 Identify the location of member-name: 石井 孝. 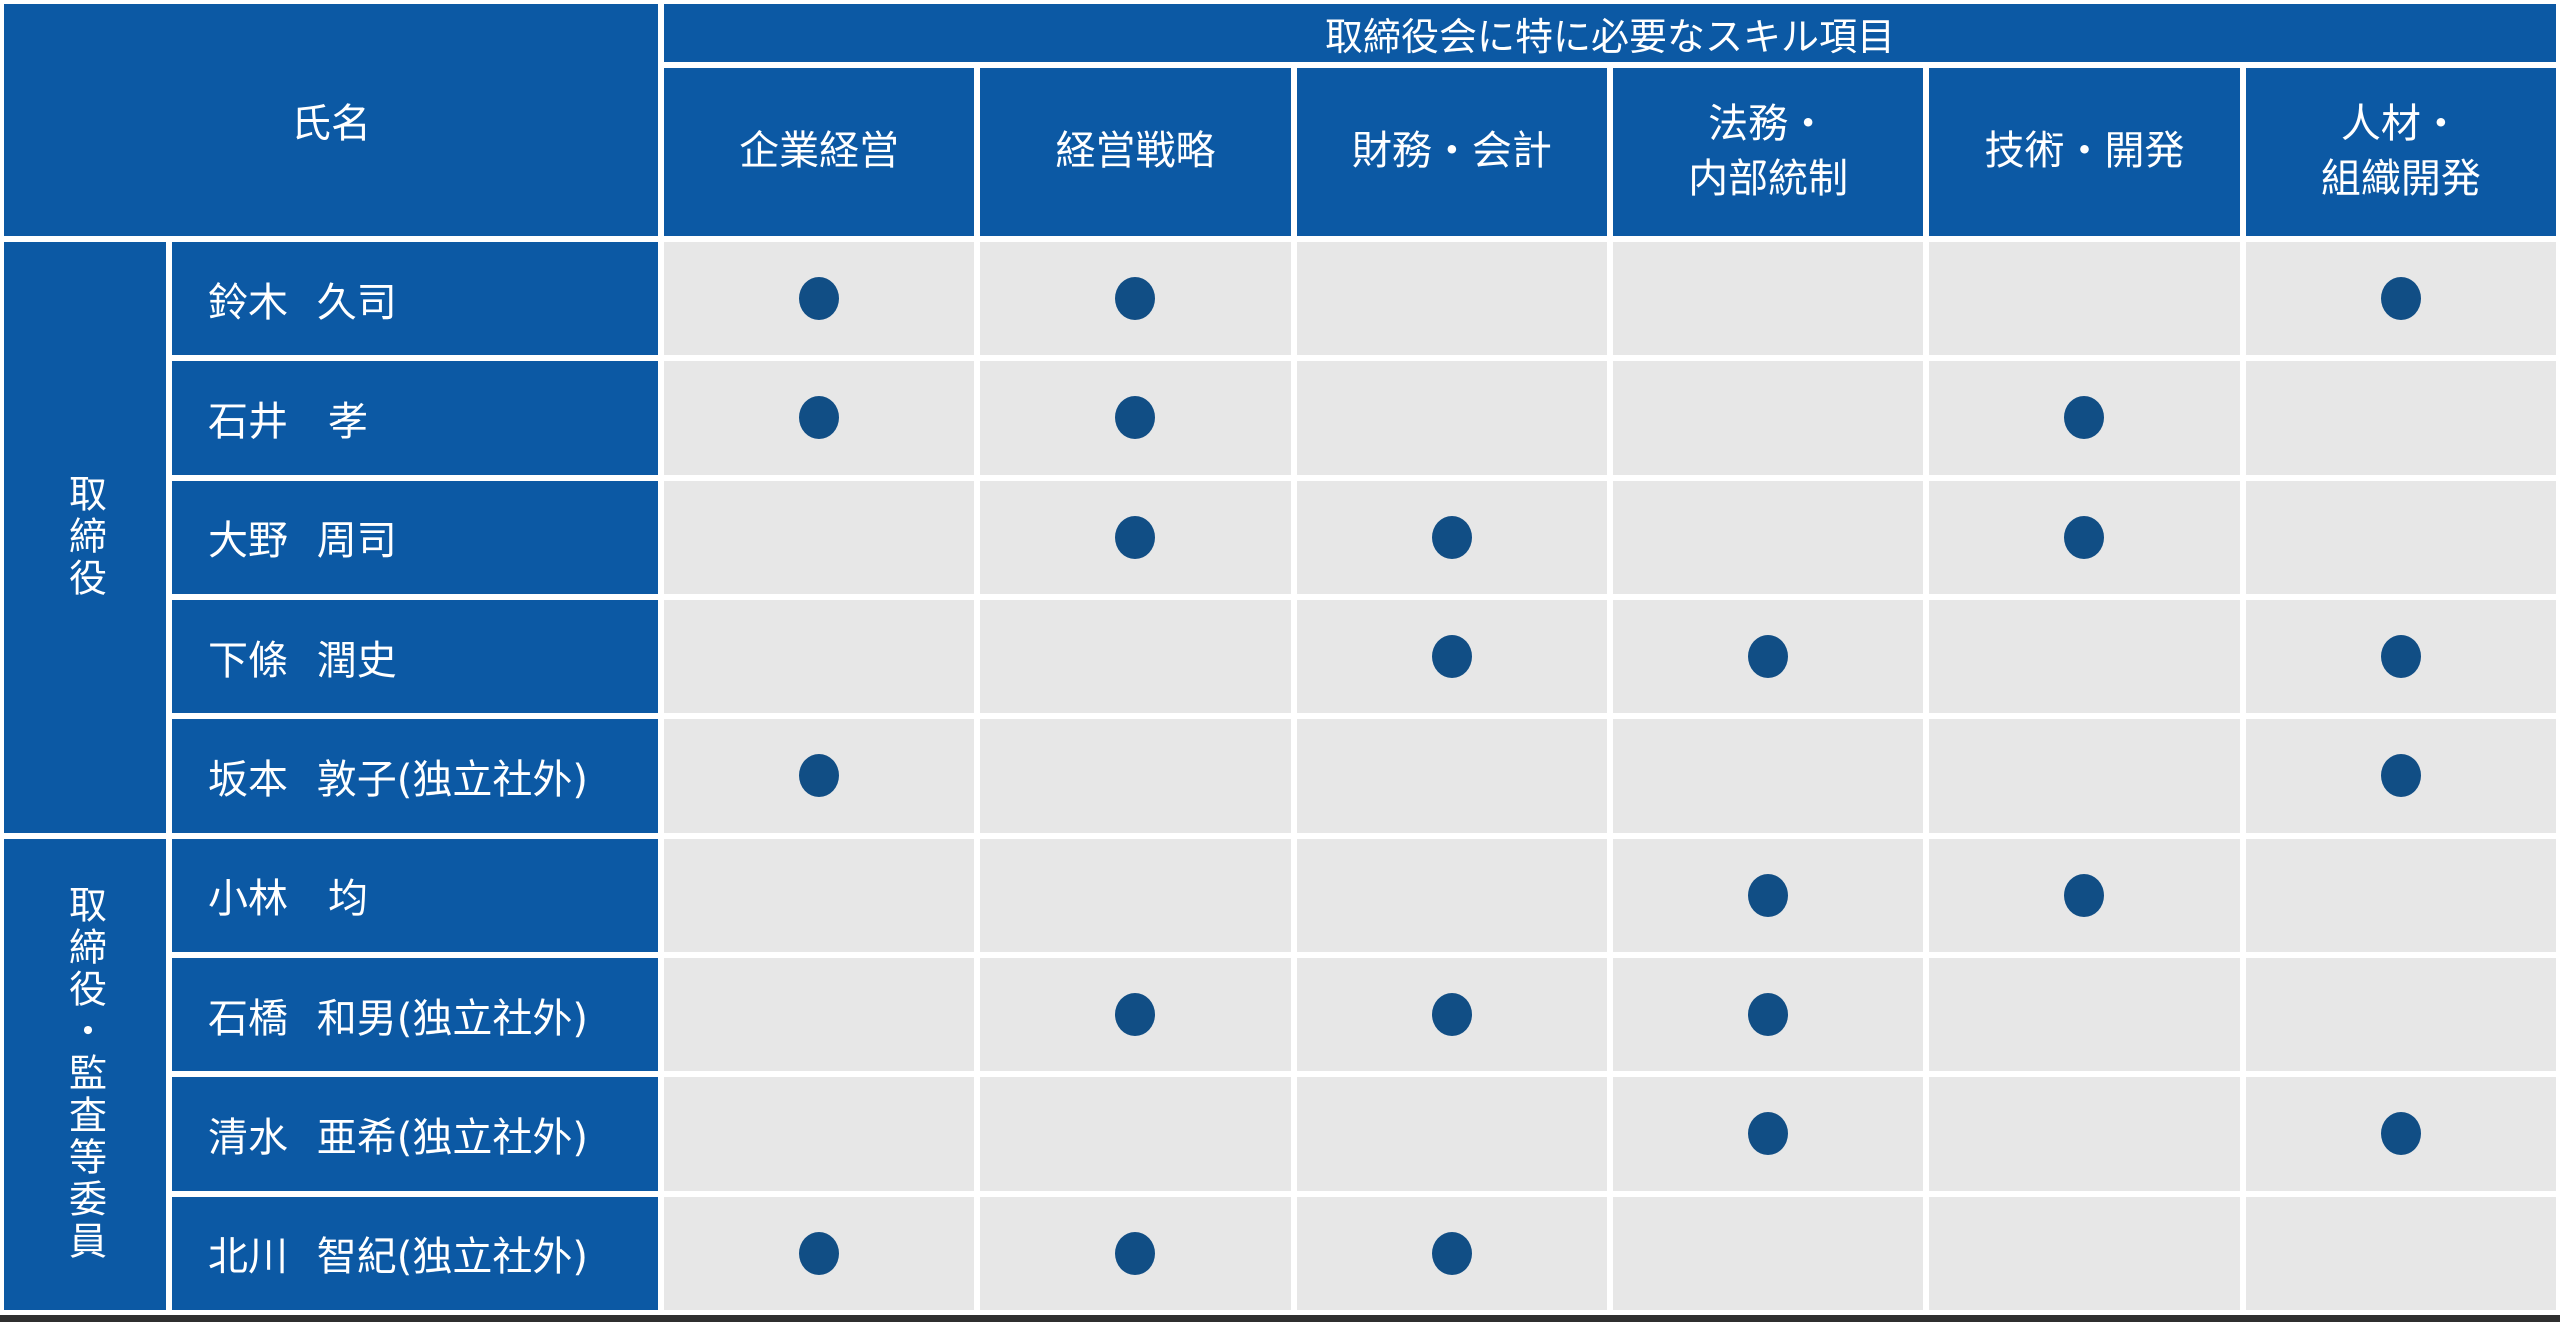
(415, 418).